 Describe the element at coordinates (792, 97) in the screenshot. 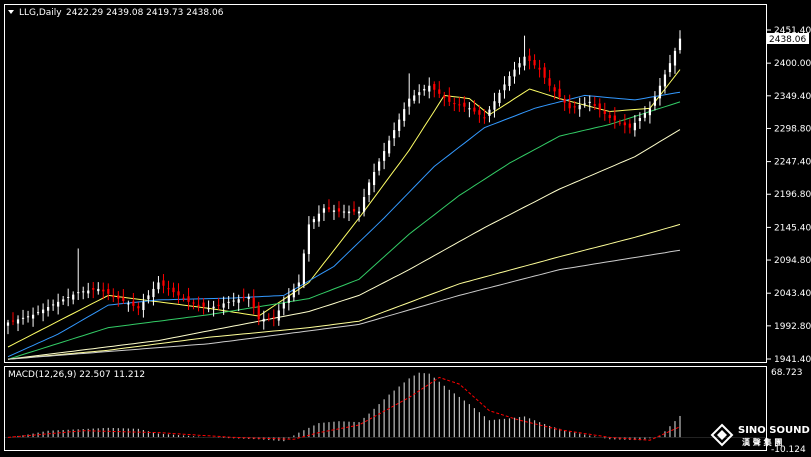

I see `price-tick-label: 2349.40` at that location.